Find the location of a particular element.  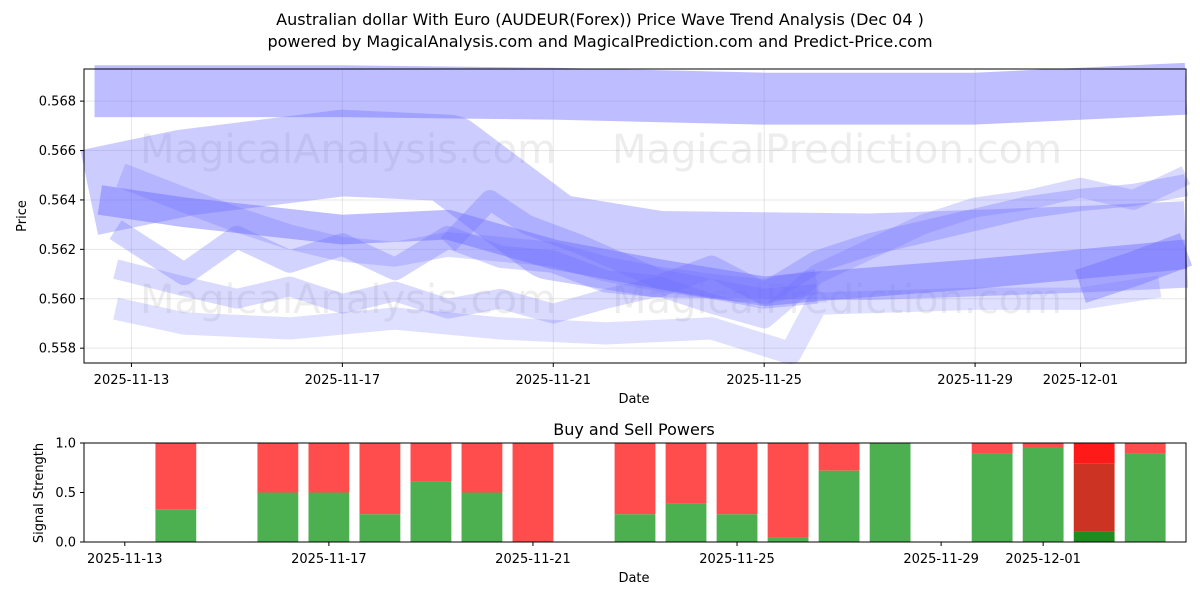

price-y-tick-label: 0.568 is located at coordinates (57, 102).